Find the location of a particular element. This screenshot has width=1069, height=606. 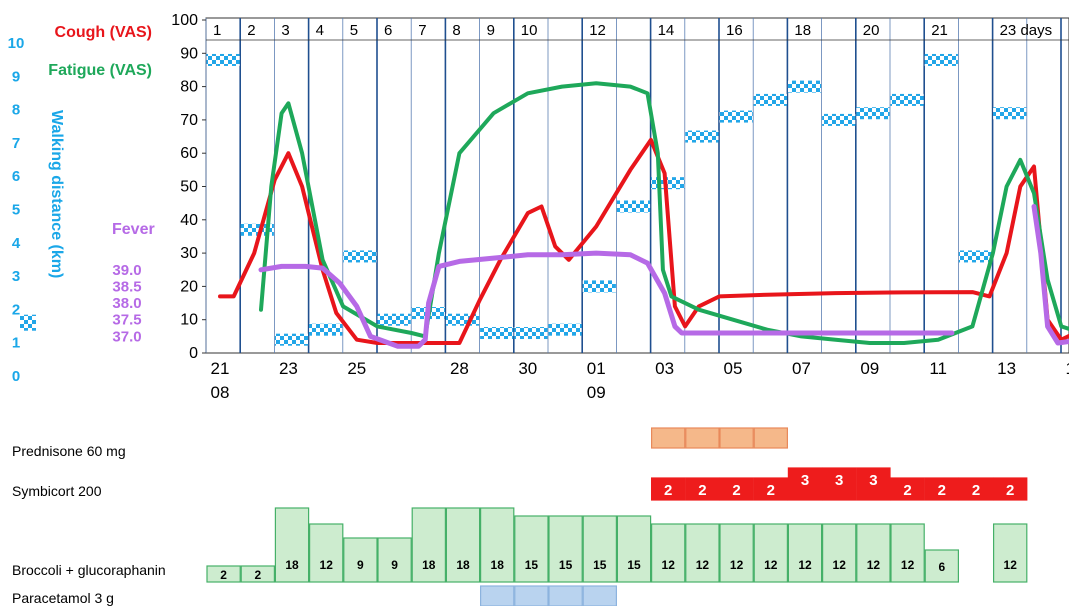

day-number-label: 23 days is located at coordinates (1026, 30).